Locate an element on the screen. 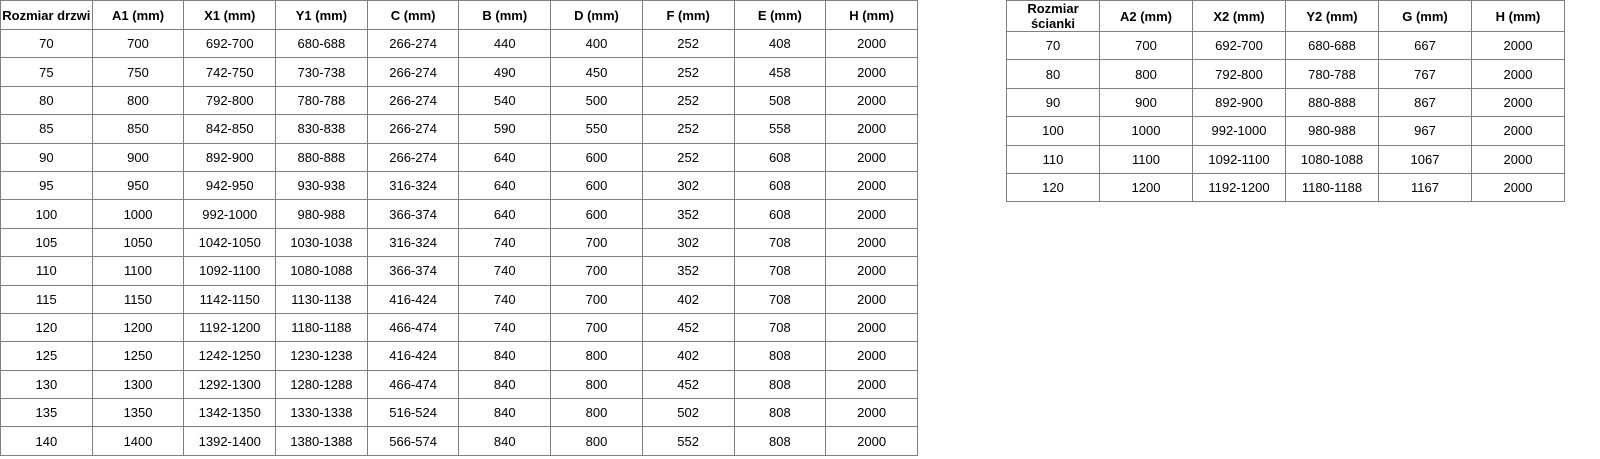 This screenshot has width=1600, height=459. table-cell: 1092-1100 is located at coordinates (230, 271).